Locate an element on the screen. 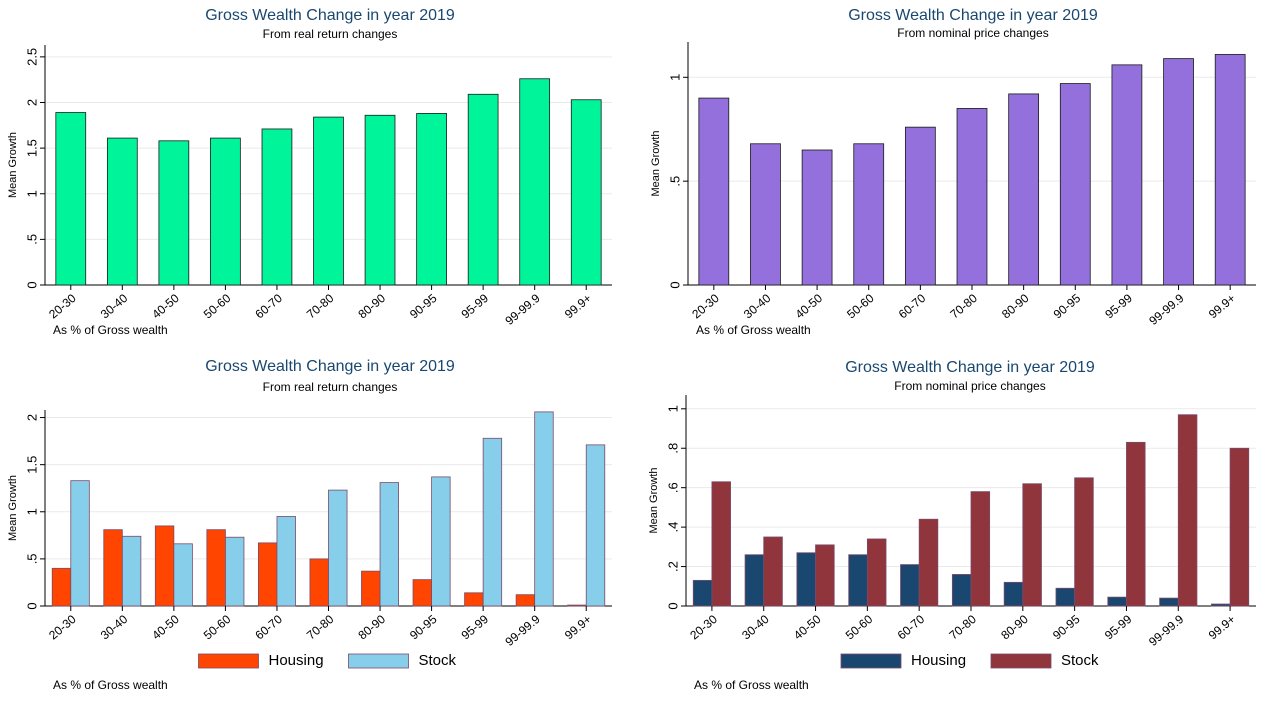 The height and width of the screenshot is (703, 1268). y-tick-label: .8 is located at coordinates (672, 448).